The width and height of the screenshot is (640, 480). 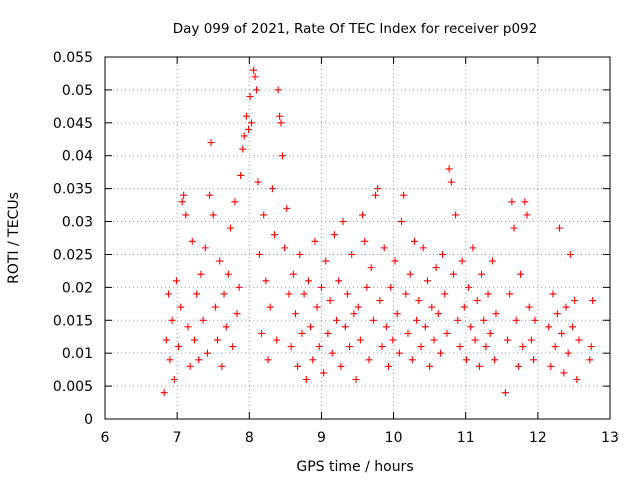 I want to click on y-tick-label: 0.045, so click(x=73, y=124).